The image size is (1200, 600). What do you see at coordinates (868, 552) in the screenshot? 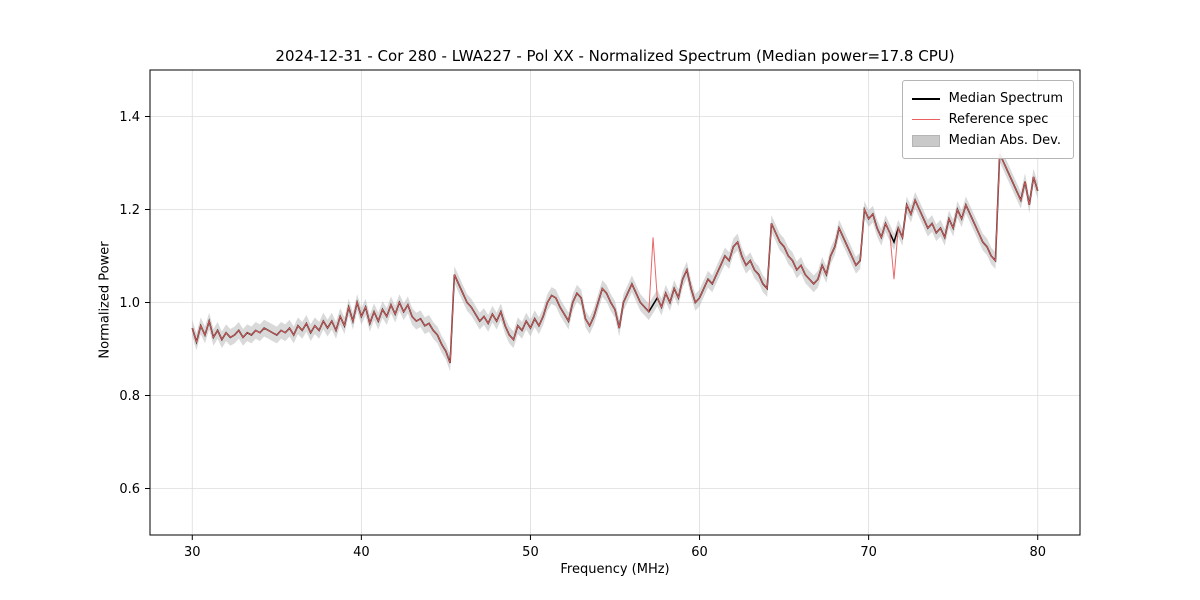
I see `x-tick-label: 70` at bounding box center [868, 552].